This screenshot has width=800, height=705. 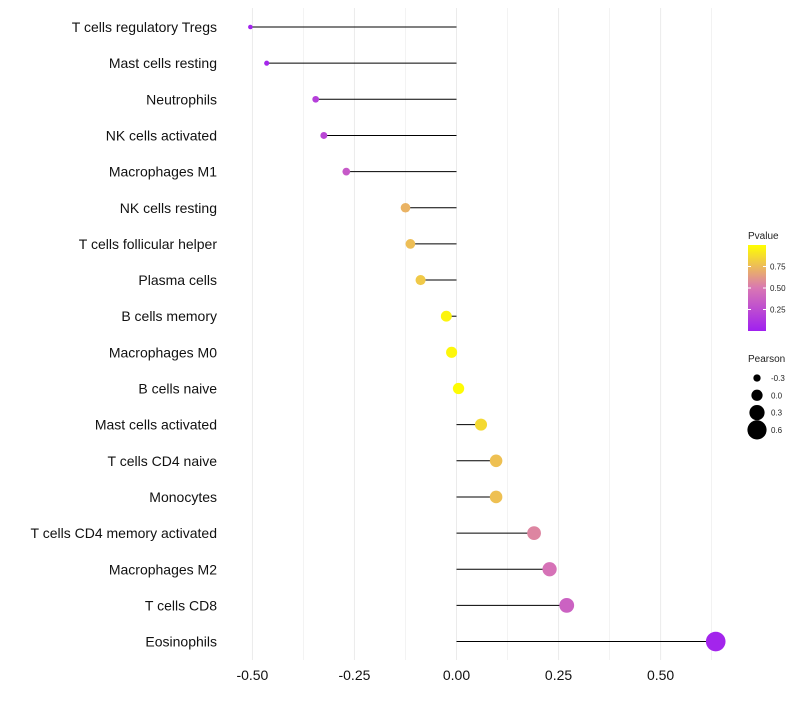 What do you see at coordinates (163, 352) in the screenshot?
I see `category-label: Macrophages M0` at bounding box center [163, 352].